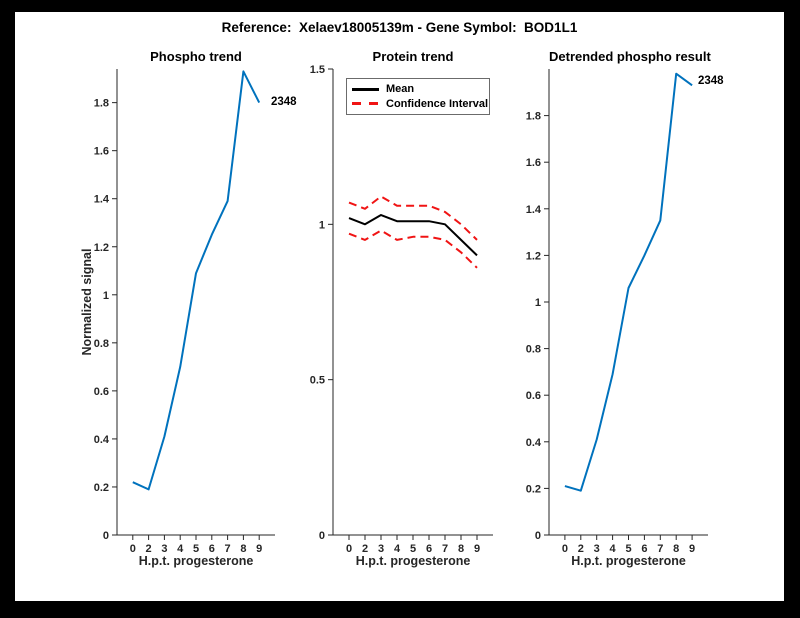  Describe the element at coordinates (317, 381) in the screenshot. I see `y-tick-label: 0.5` at that location.